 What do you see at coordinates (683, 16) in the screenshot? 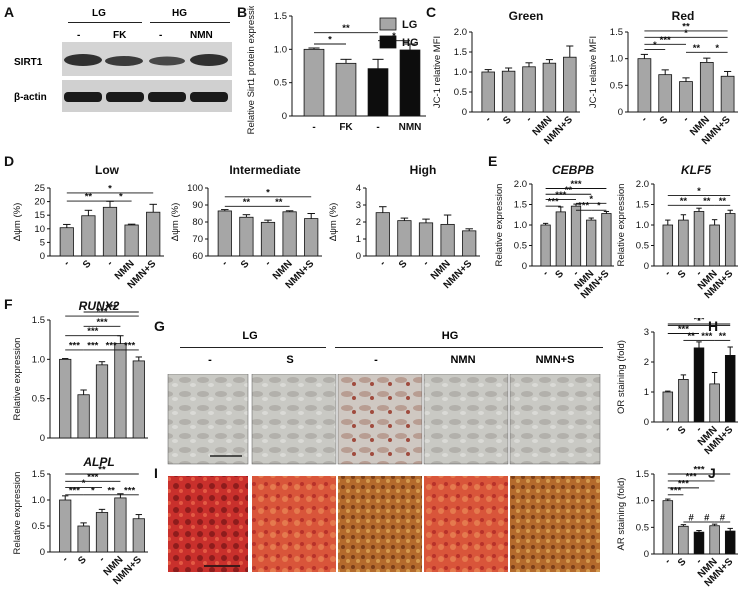
I see `chart-title: Red` at bounding box center [683, 16].